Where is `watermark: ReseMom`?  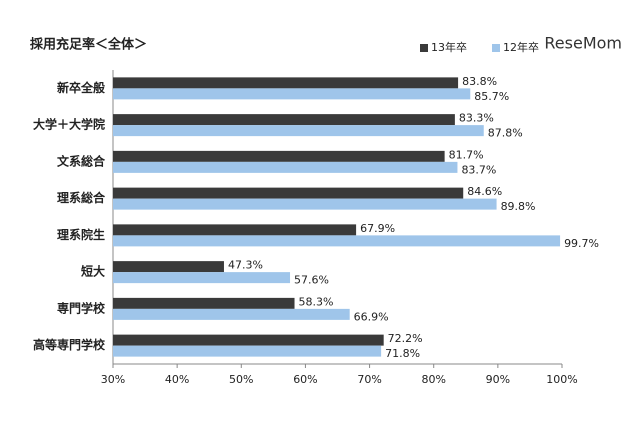
watermark: ReseMom is located at coordinates (583, 43).